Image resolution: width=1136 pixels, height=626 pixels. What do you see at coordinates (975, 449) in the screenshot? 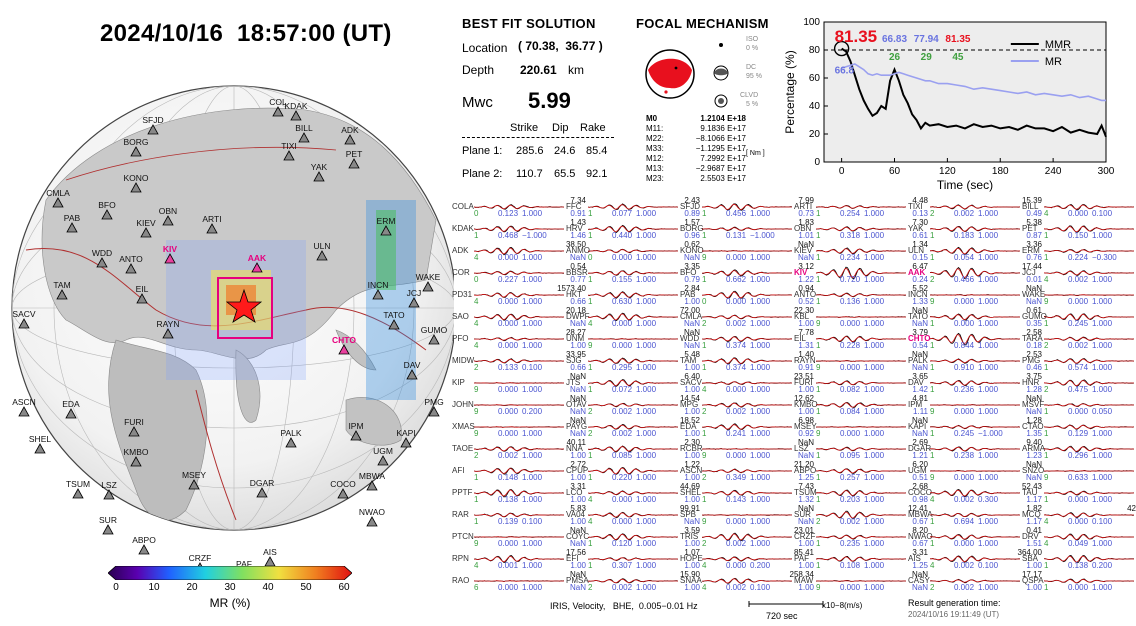
I see `waveform-cell: DGAR 9.40 1 0.238 1.000 1.23` at bounding box center [975, 449].